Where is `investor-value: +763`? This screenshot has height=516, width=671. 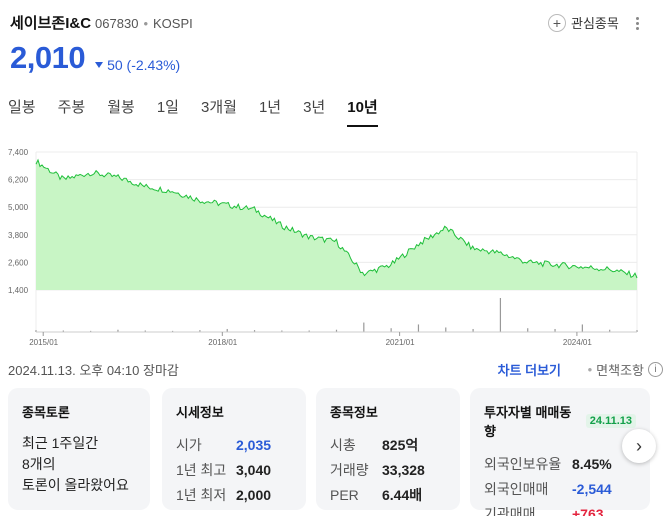 investor-value: +763 is located at coordinates (588, 511).